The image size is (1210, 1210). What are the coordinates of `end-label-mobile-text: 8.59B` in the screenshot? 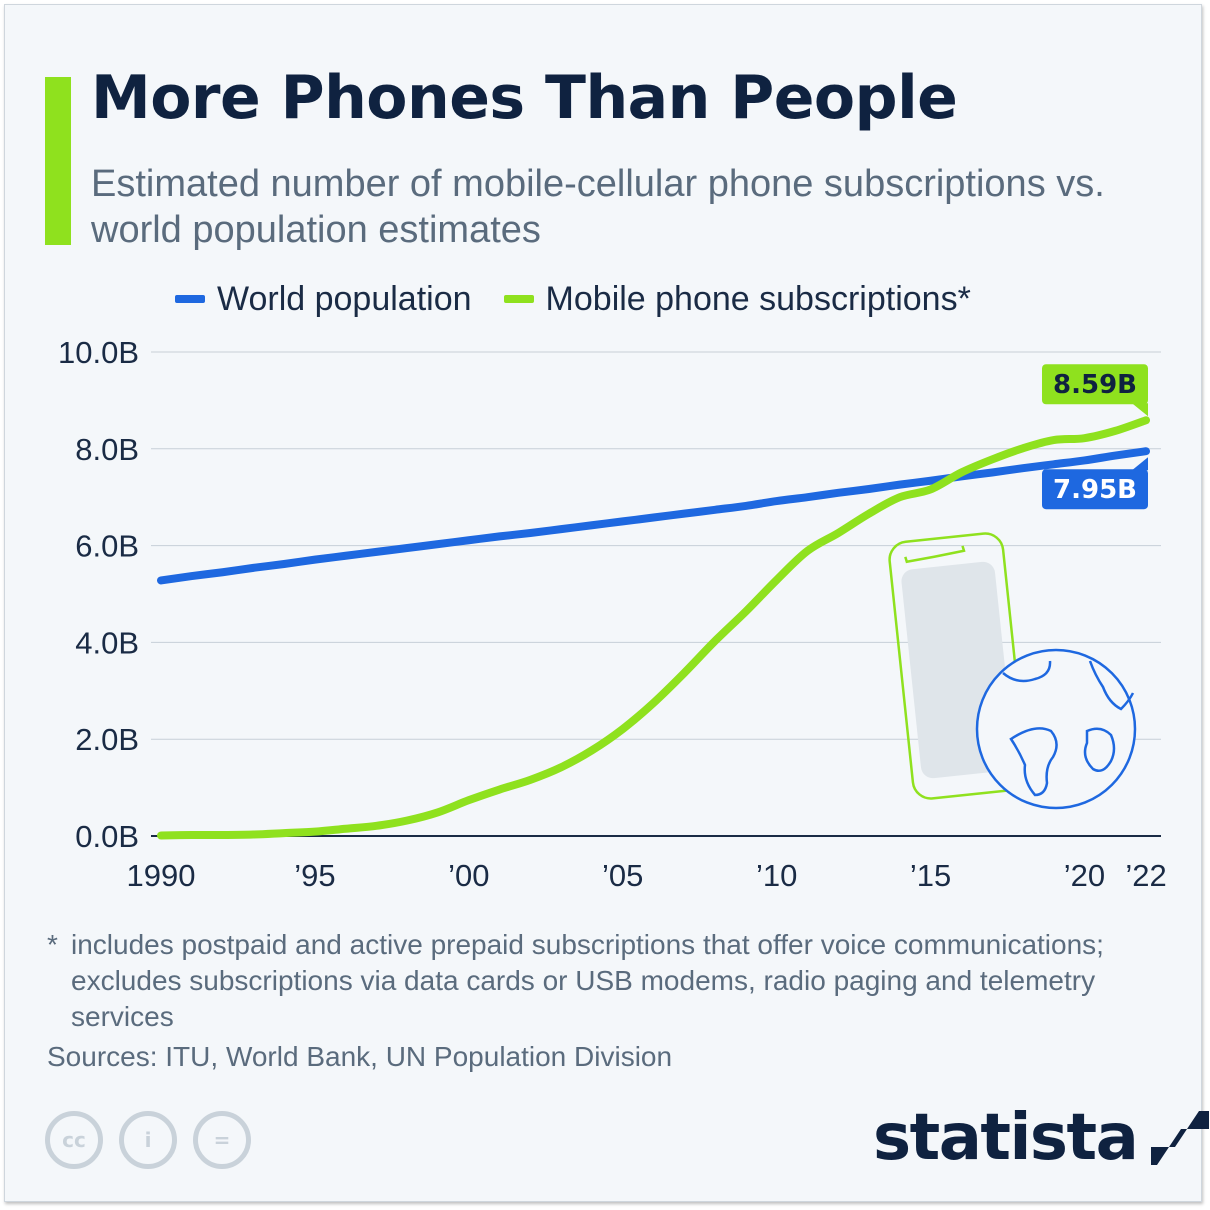 It's located at (1095, 385).